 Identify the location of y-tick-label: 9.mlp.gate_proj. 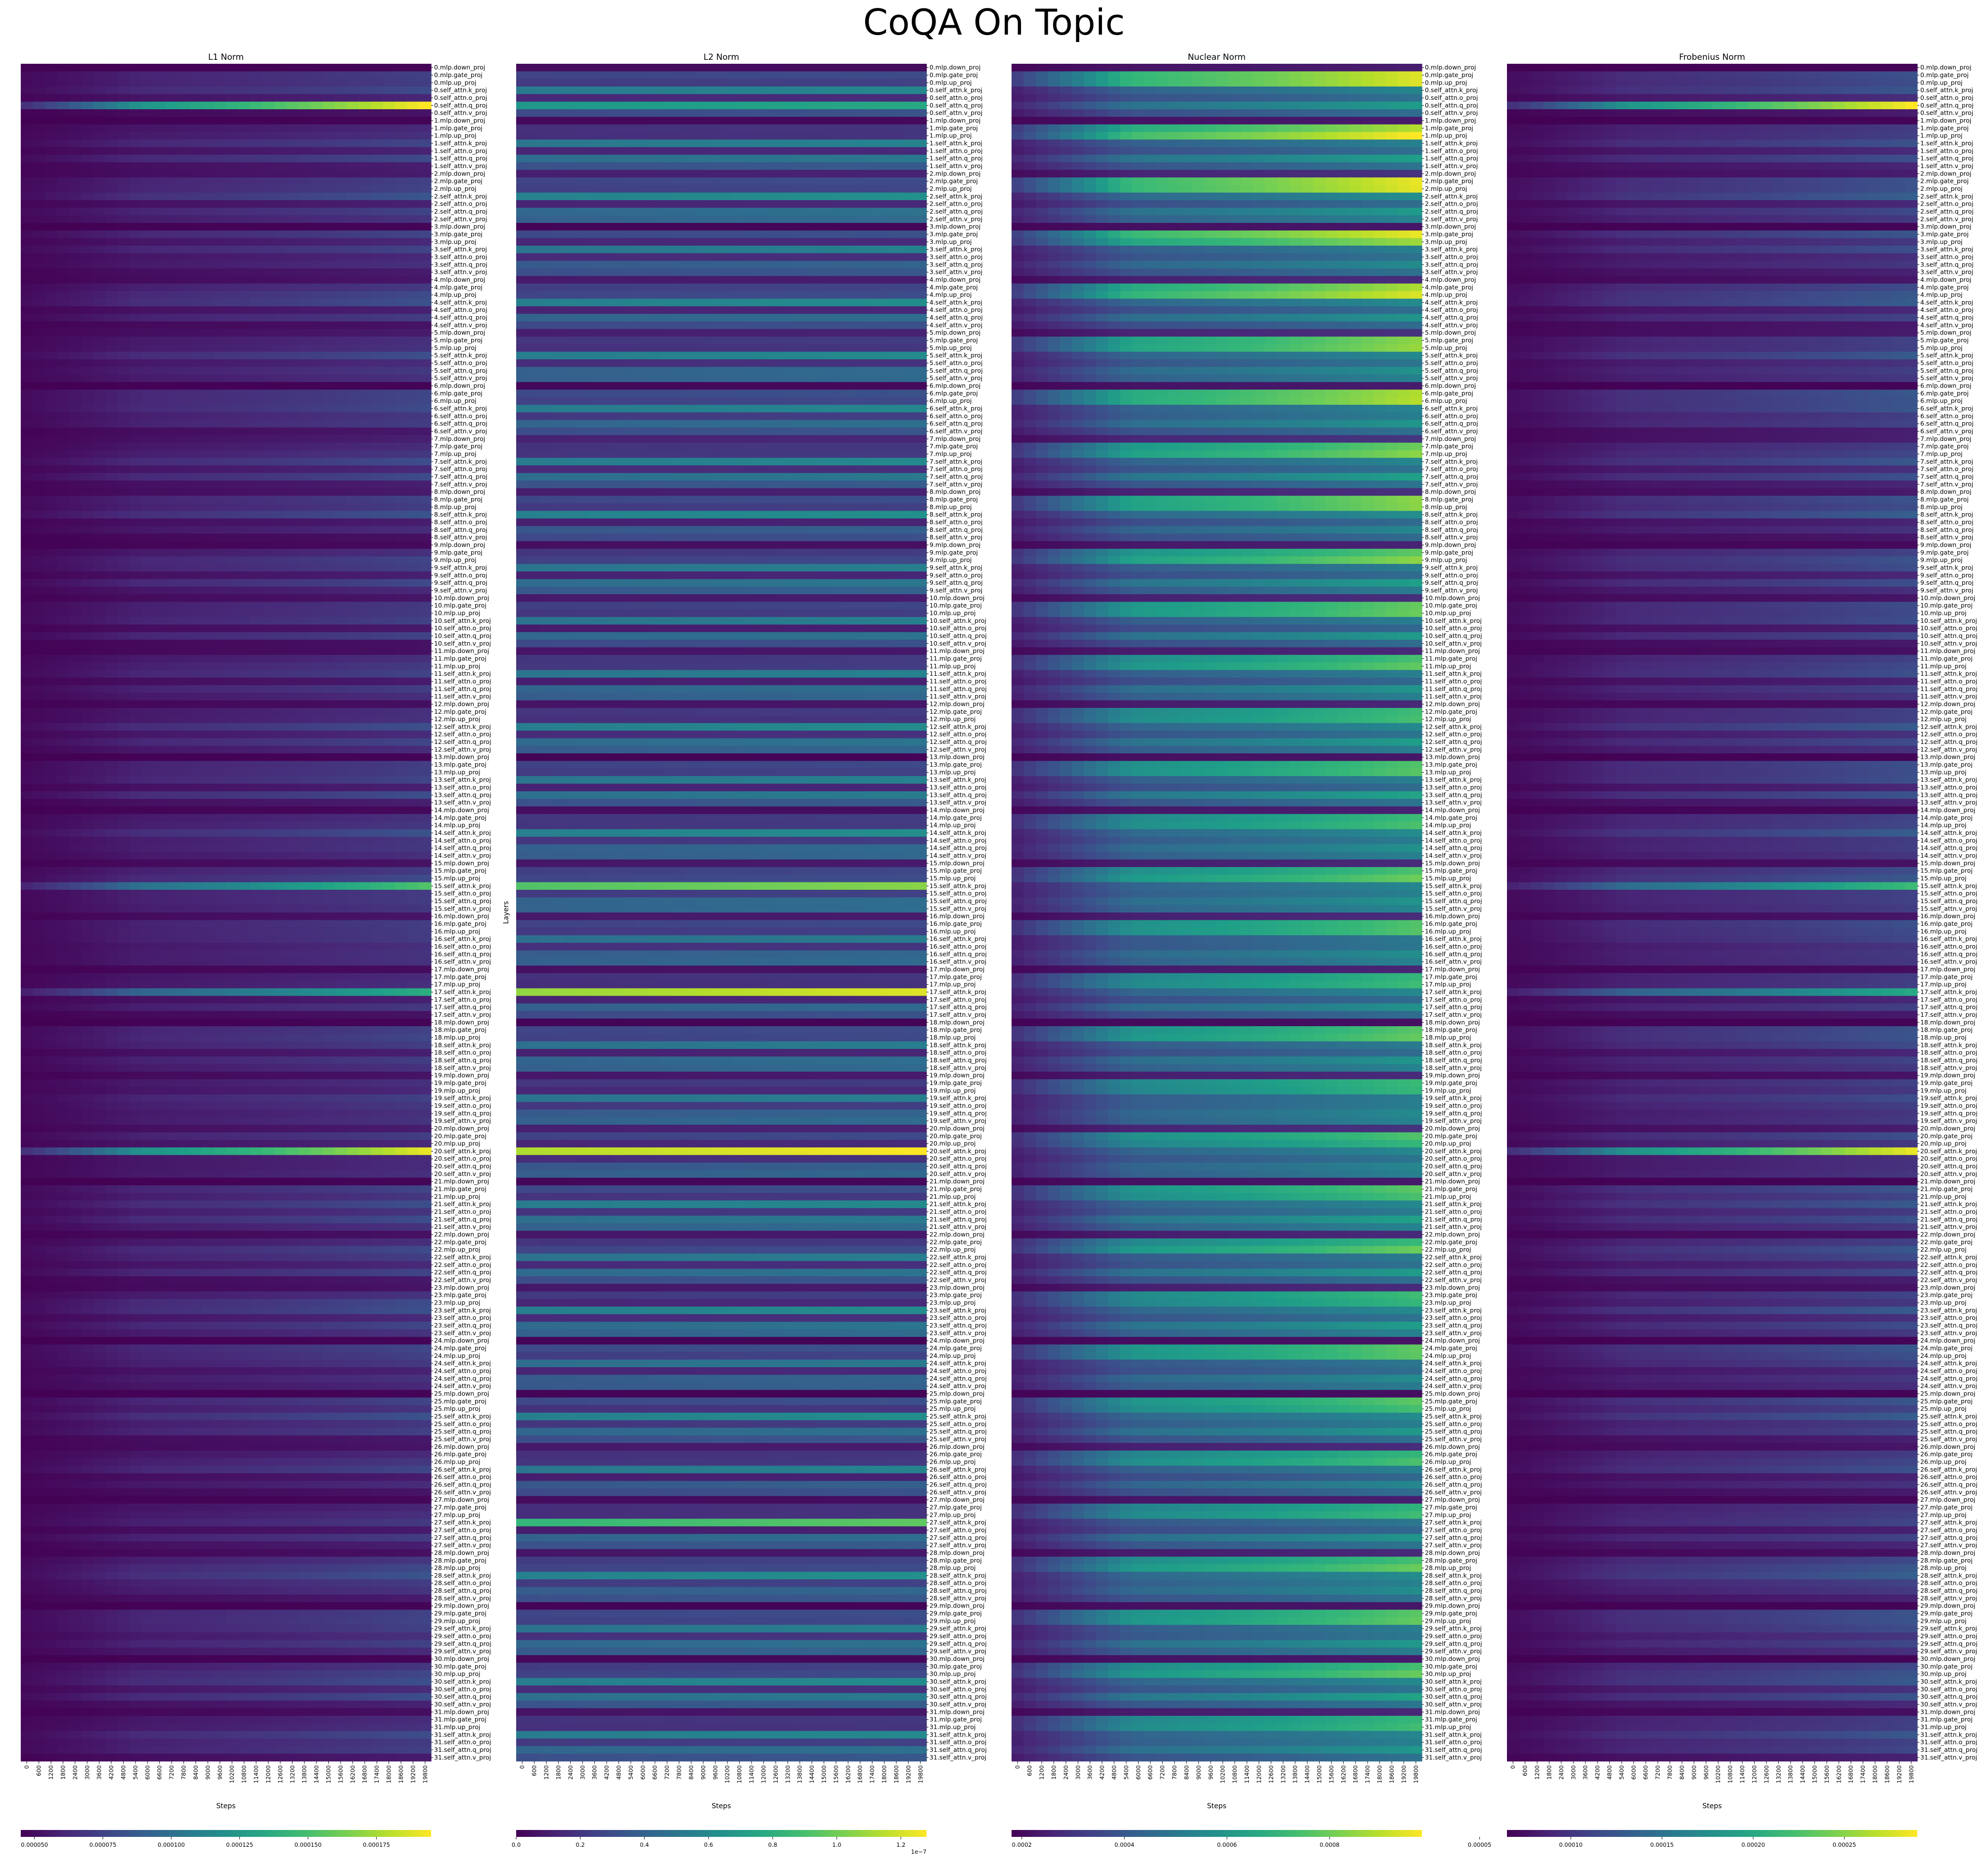
(459, 552).